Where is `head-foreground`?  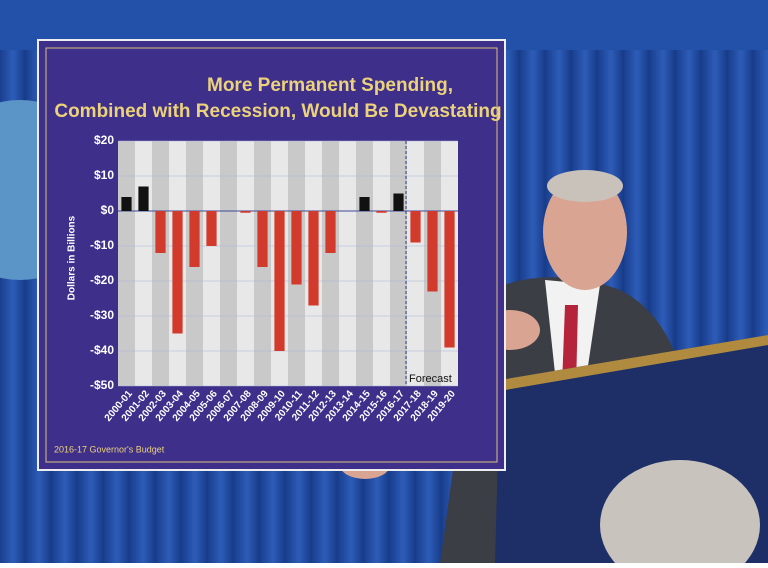 head-foreground is located at coordinates (680, 514).